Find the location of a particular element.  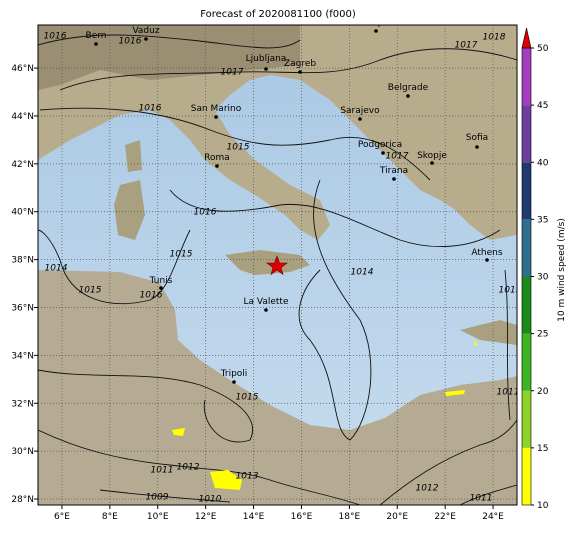

city: Podgorica is located at coordinates (380, 147).